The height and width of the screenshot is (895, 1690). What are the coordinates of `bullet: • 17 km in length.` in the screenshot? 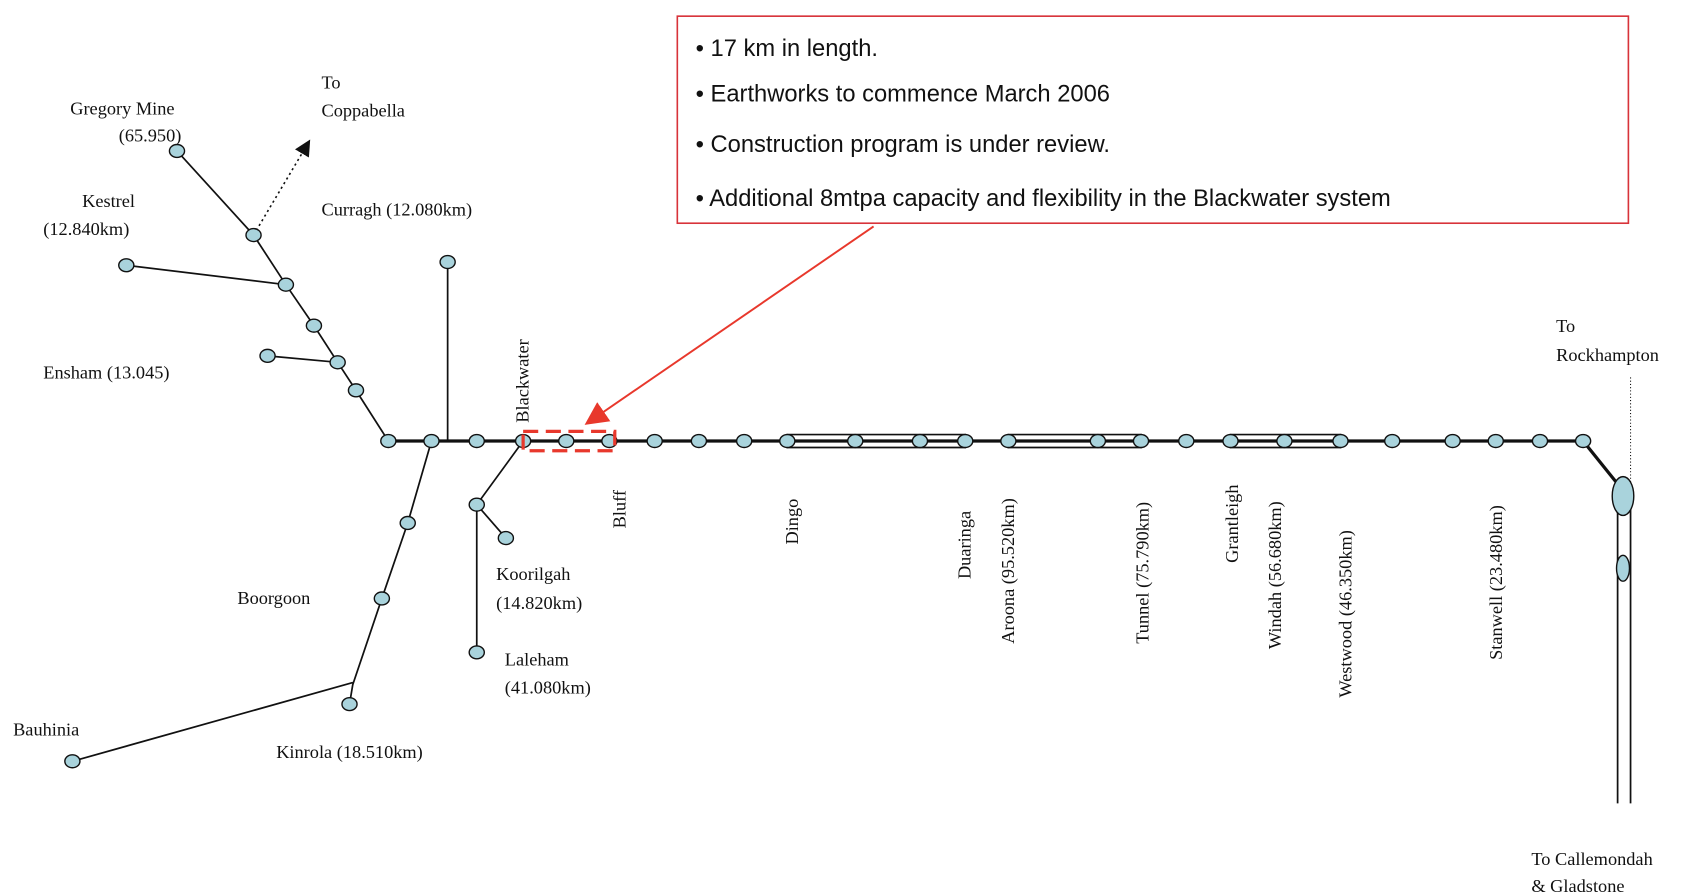 It's located at (787, 49).